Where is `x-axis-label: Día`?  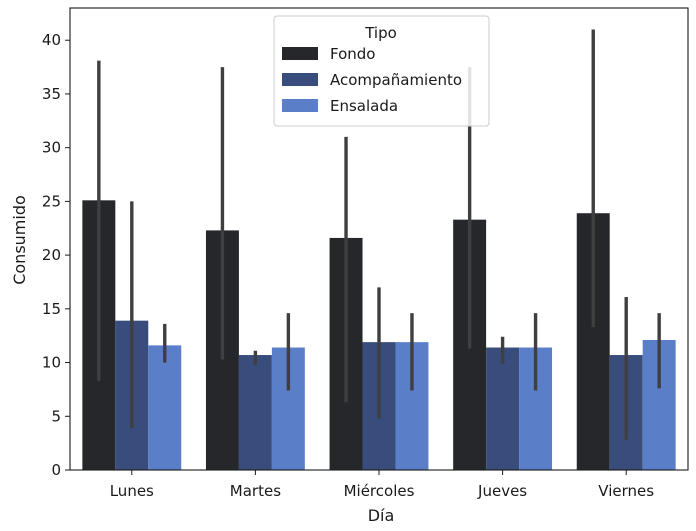 x-axis-label: Día is located at coordinates (381, 515).